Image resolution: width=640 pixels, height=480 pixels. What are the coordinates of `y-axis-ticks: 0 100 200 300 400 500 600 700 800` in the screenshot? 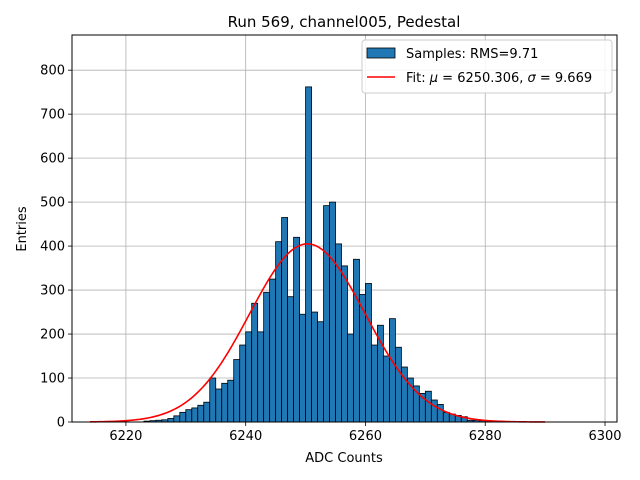 It's located at (56, 247).